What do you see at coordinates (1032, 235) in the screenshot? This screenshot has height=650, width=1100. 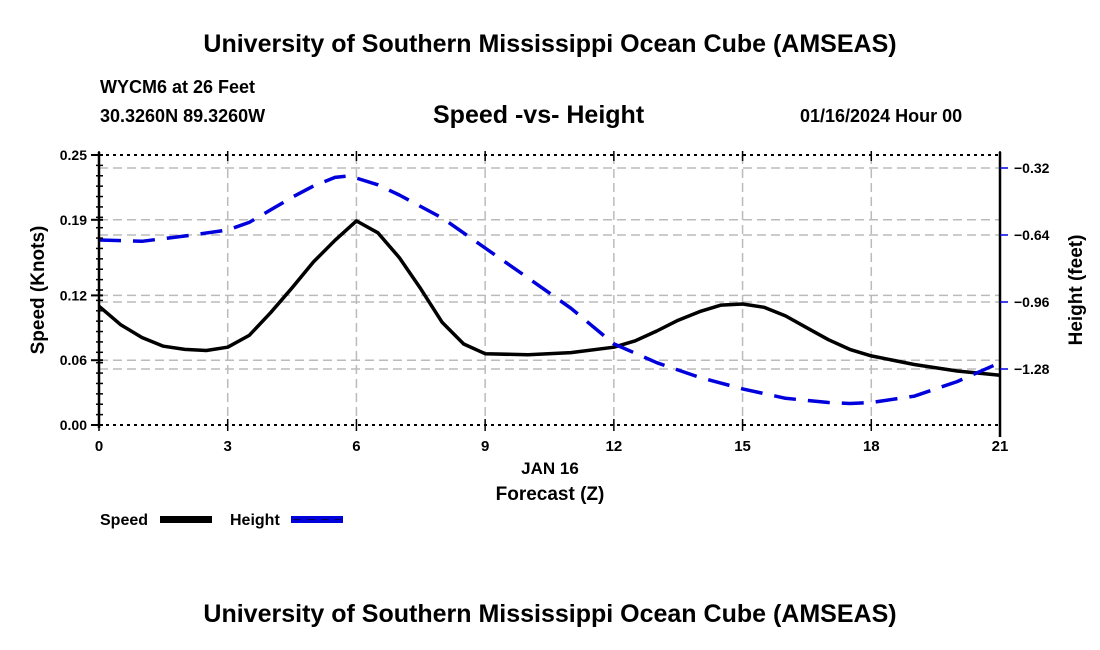 I see `y2-tick-label: −0.64` at bounding box center [1032, 235].